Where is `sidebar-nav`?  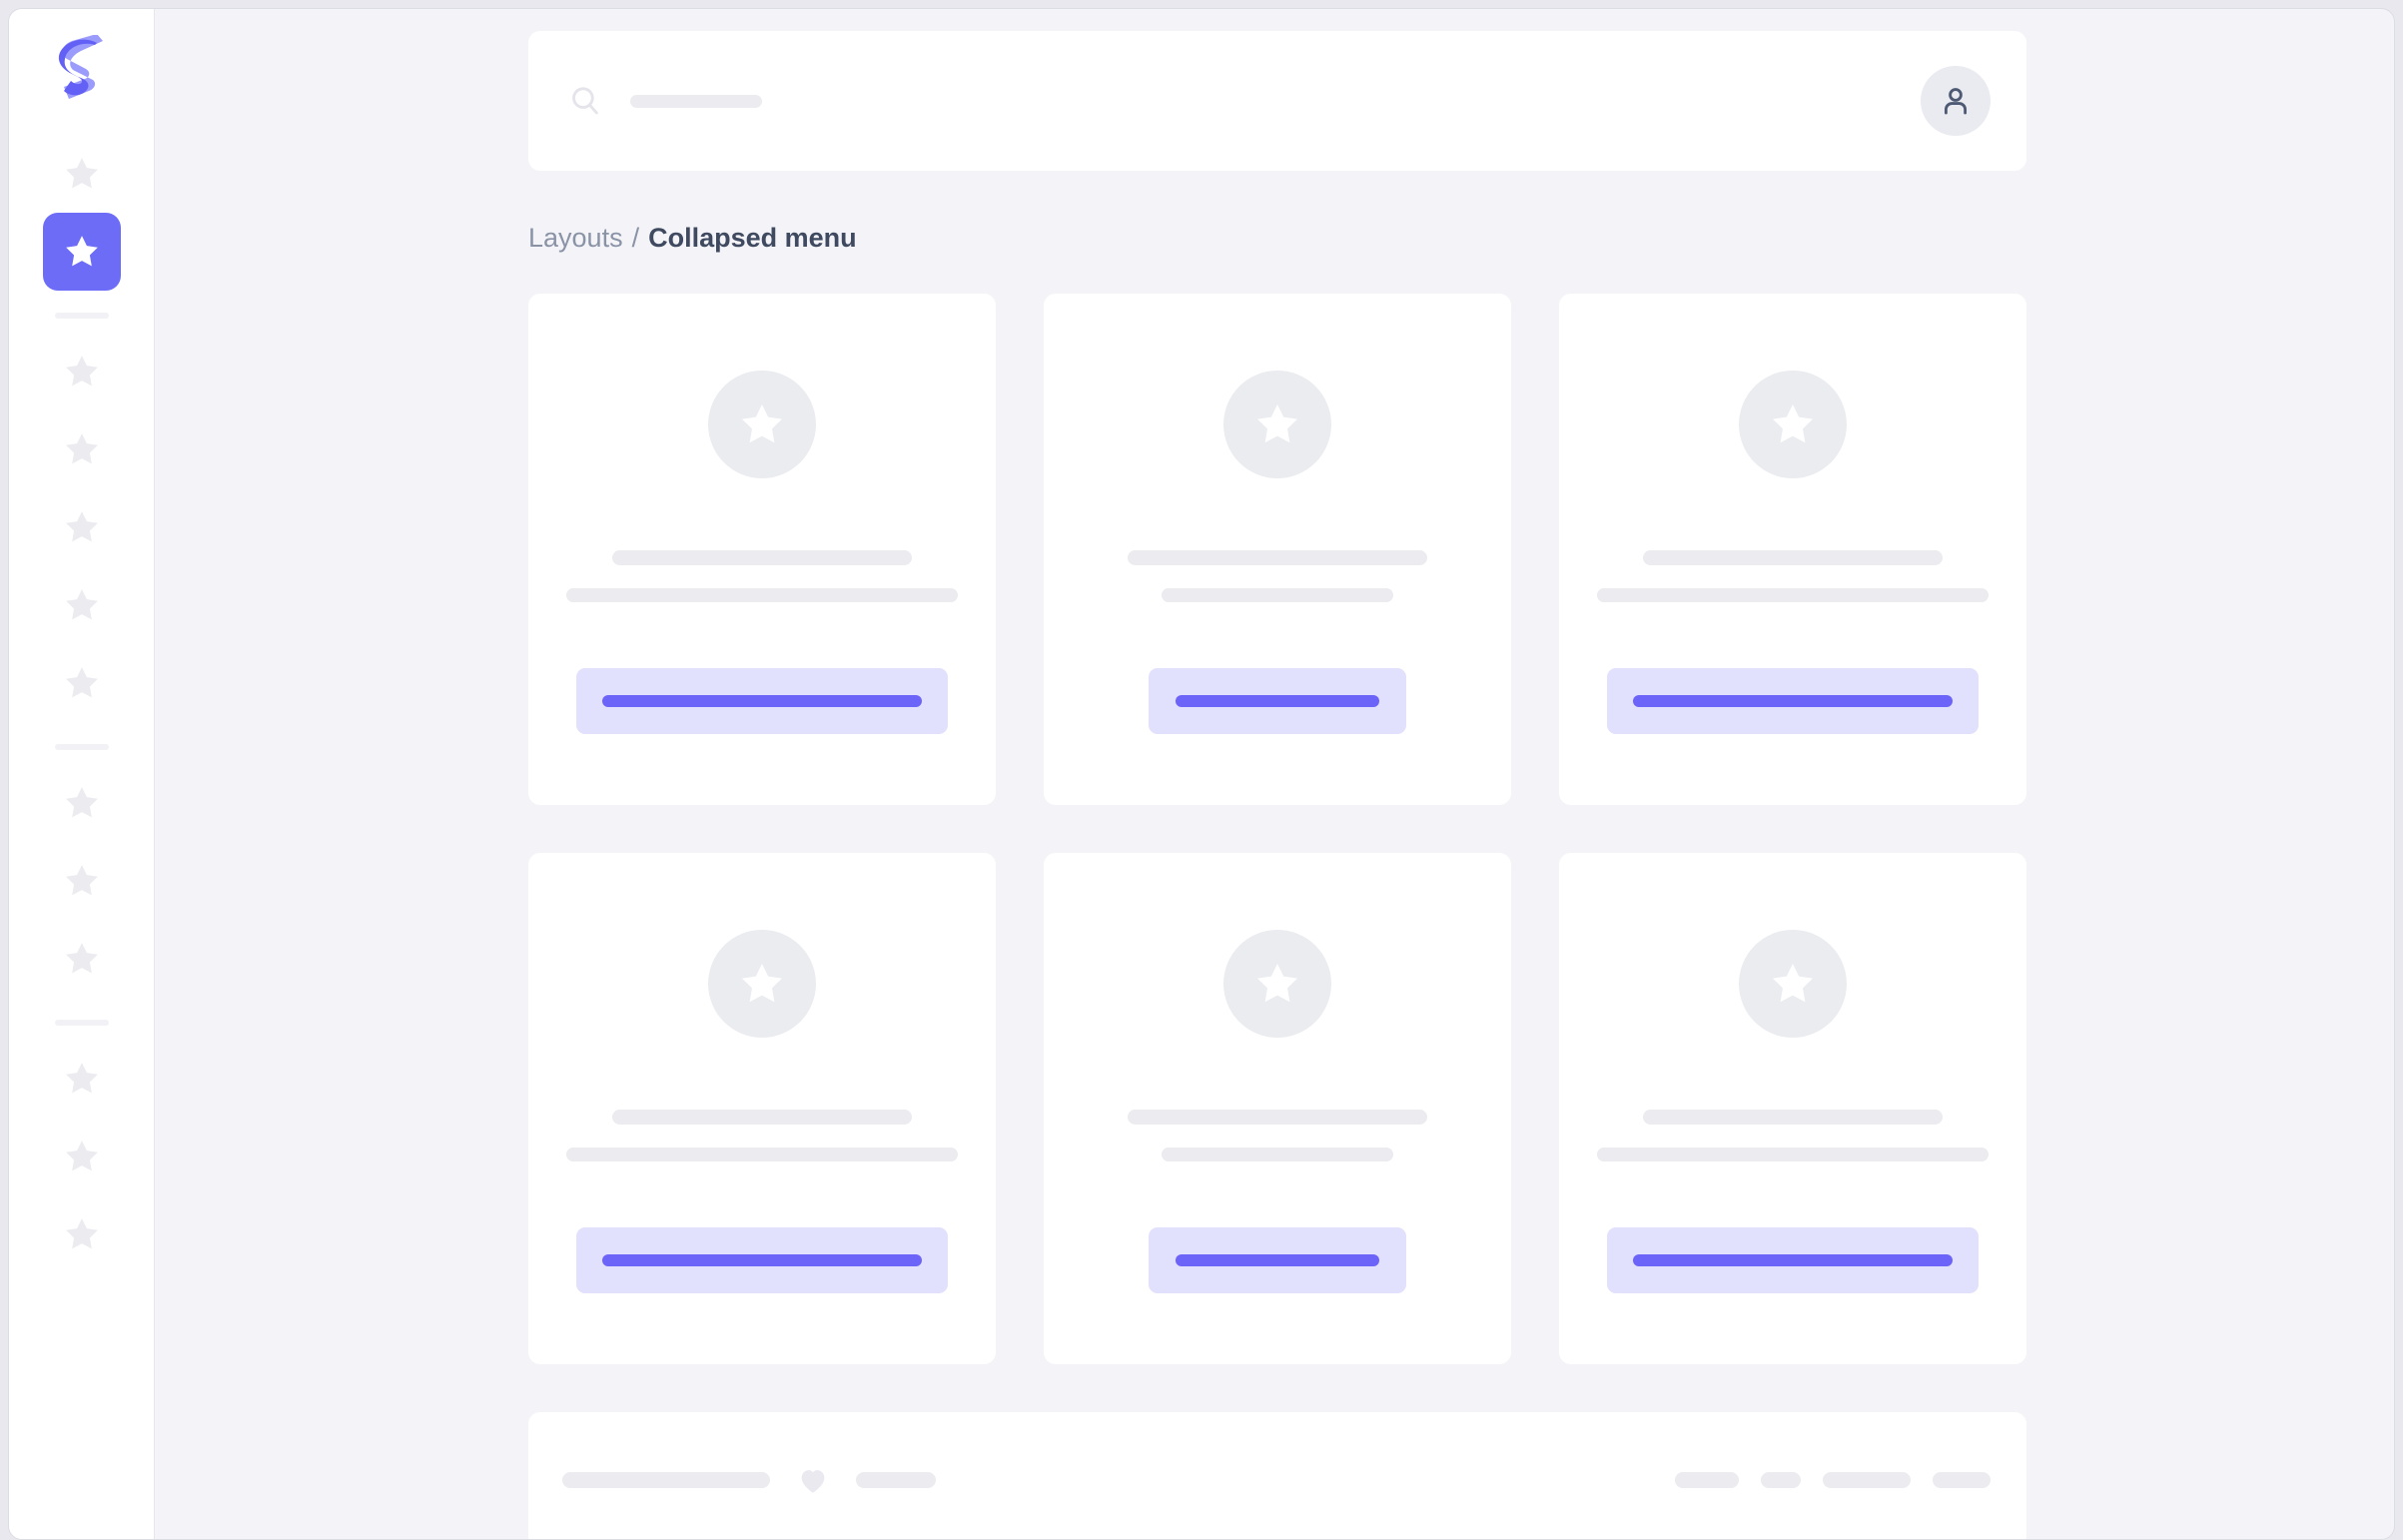 sidebar-nav is located at coordinates (81, 704).